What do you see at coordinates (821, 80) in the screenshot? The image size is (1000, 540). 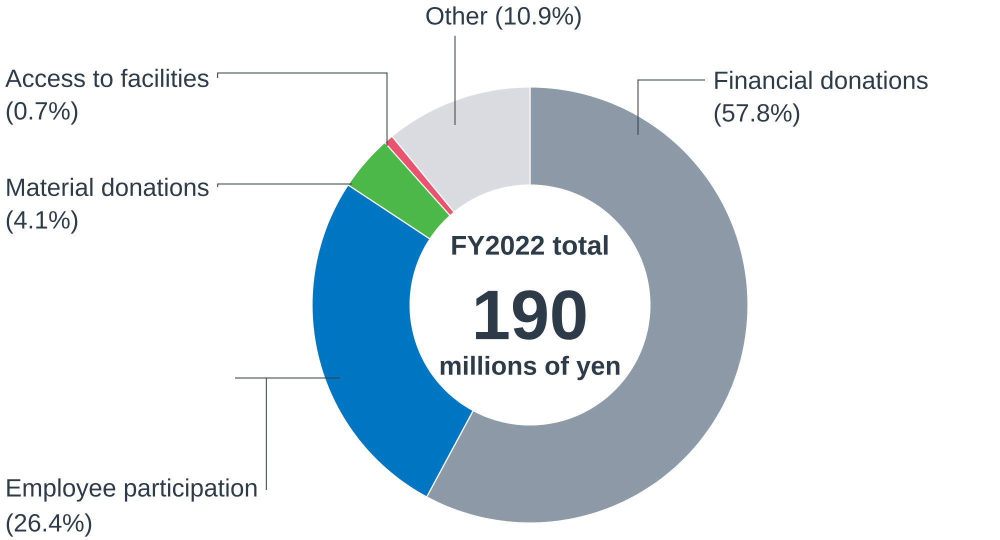 I see `slice-label: Financial donations` at bounding box center [821, 80].